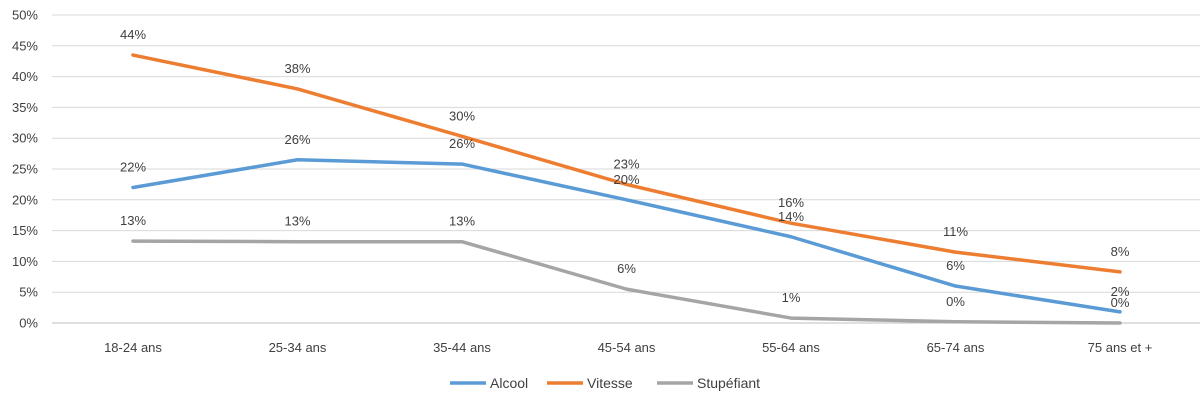 The image size is (1200, 407). I want to click on data-label: 11%, so click(955, 231).